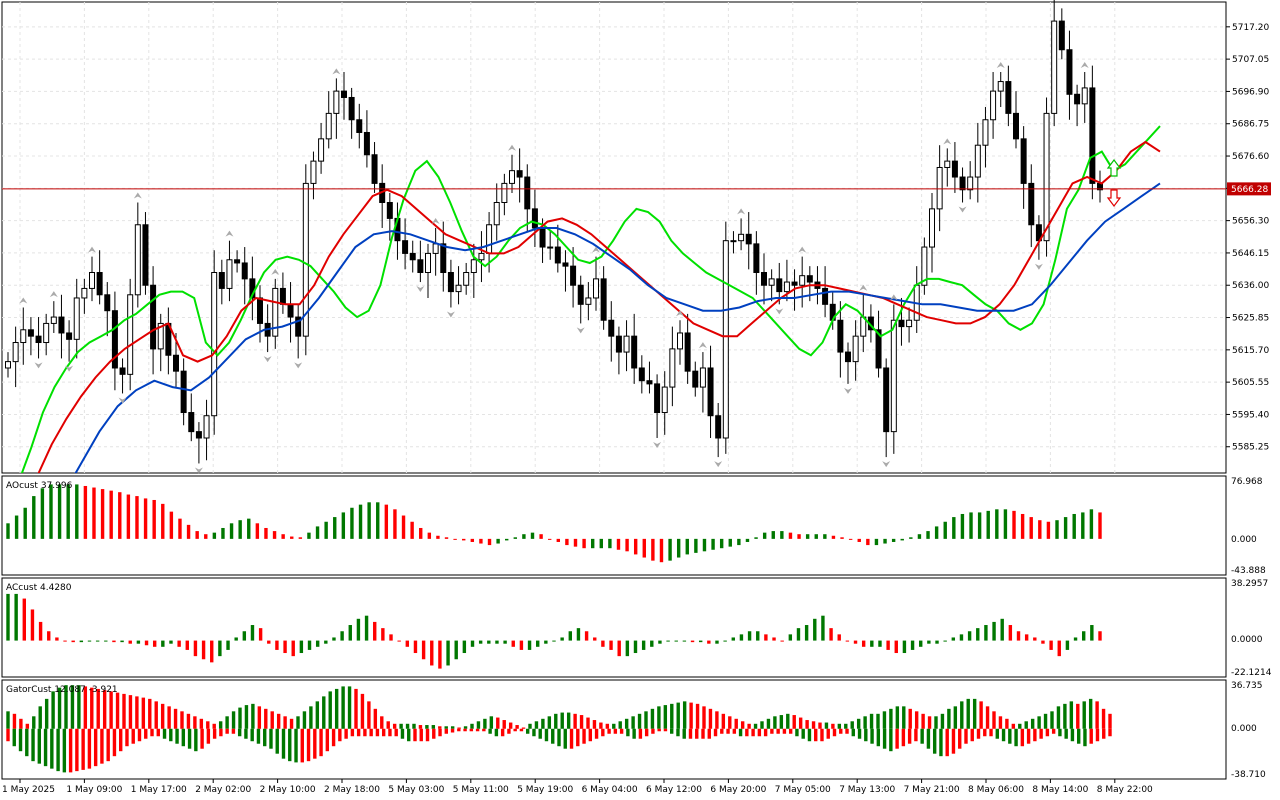  What do you see at coordinates (614, 627) in the screenshot?
I see `ac-panel` at bounding box center [614, 627].